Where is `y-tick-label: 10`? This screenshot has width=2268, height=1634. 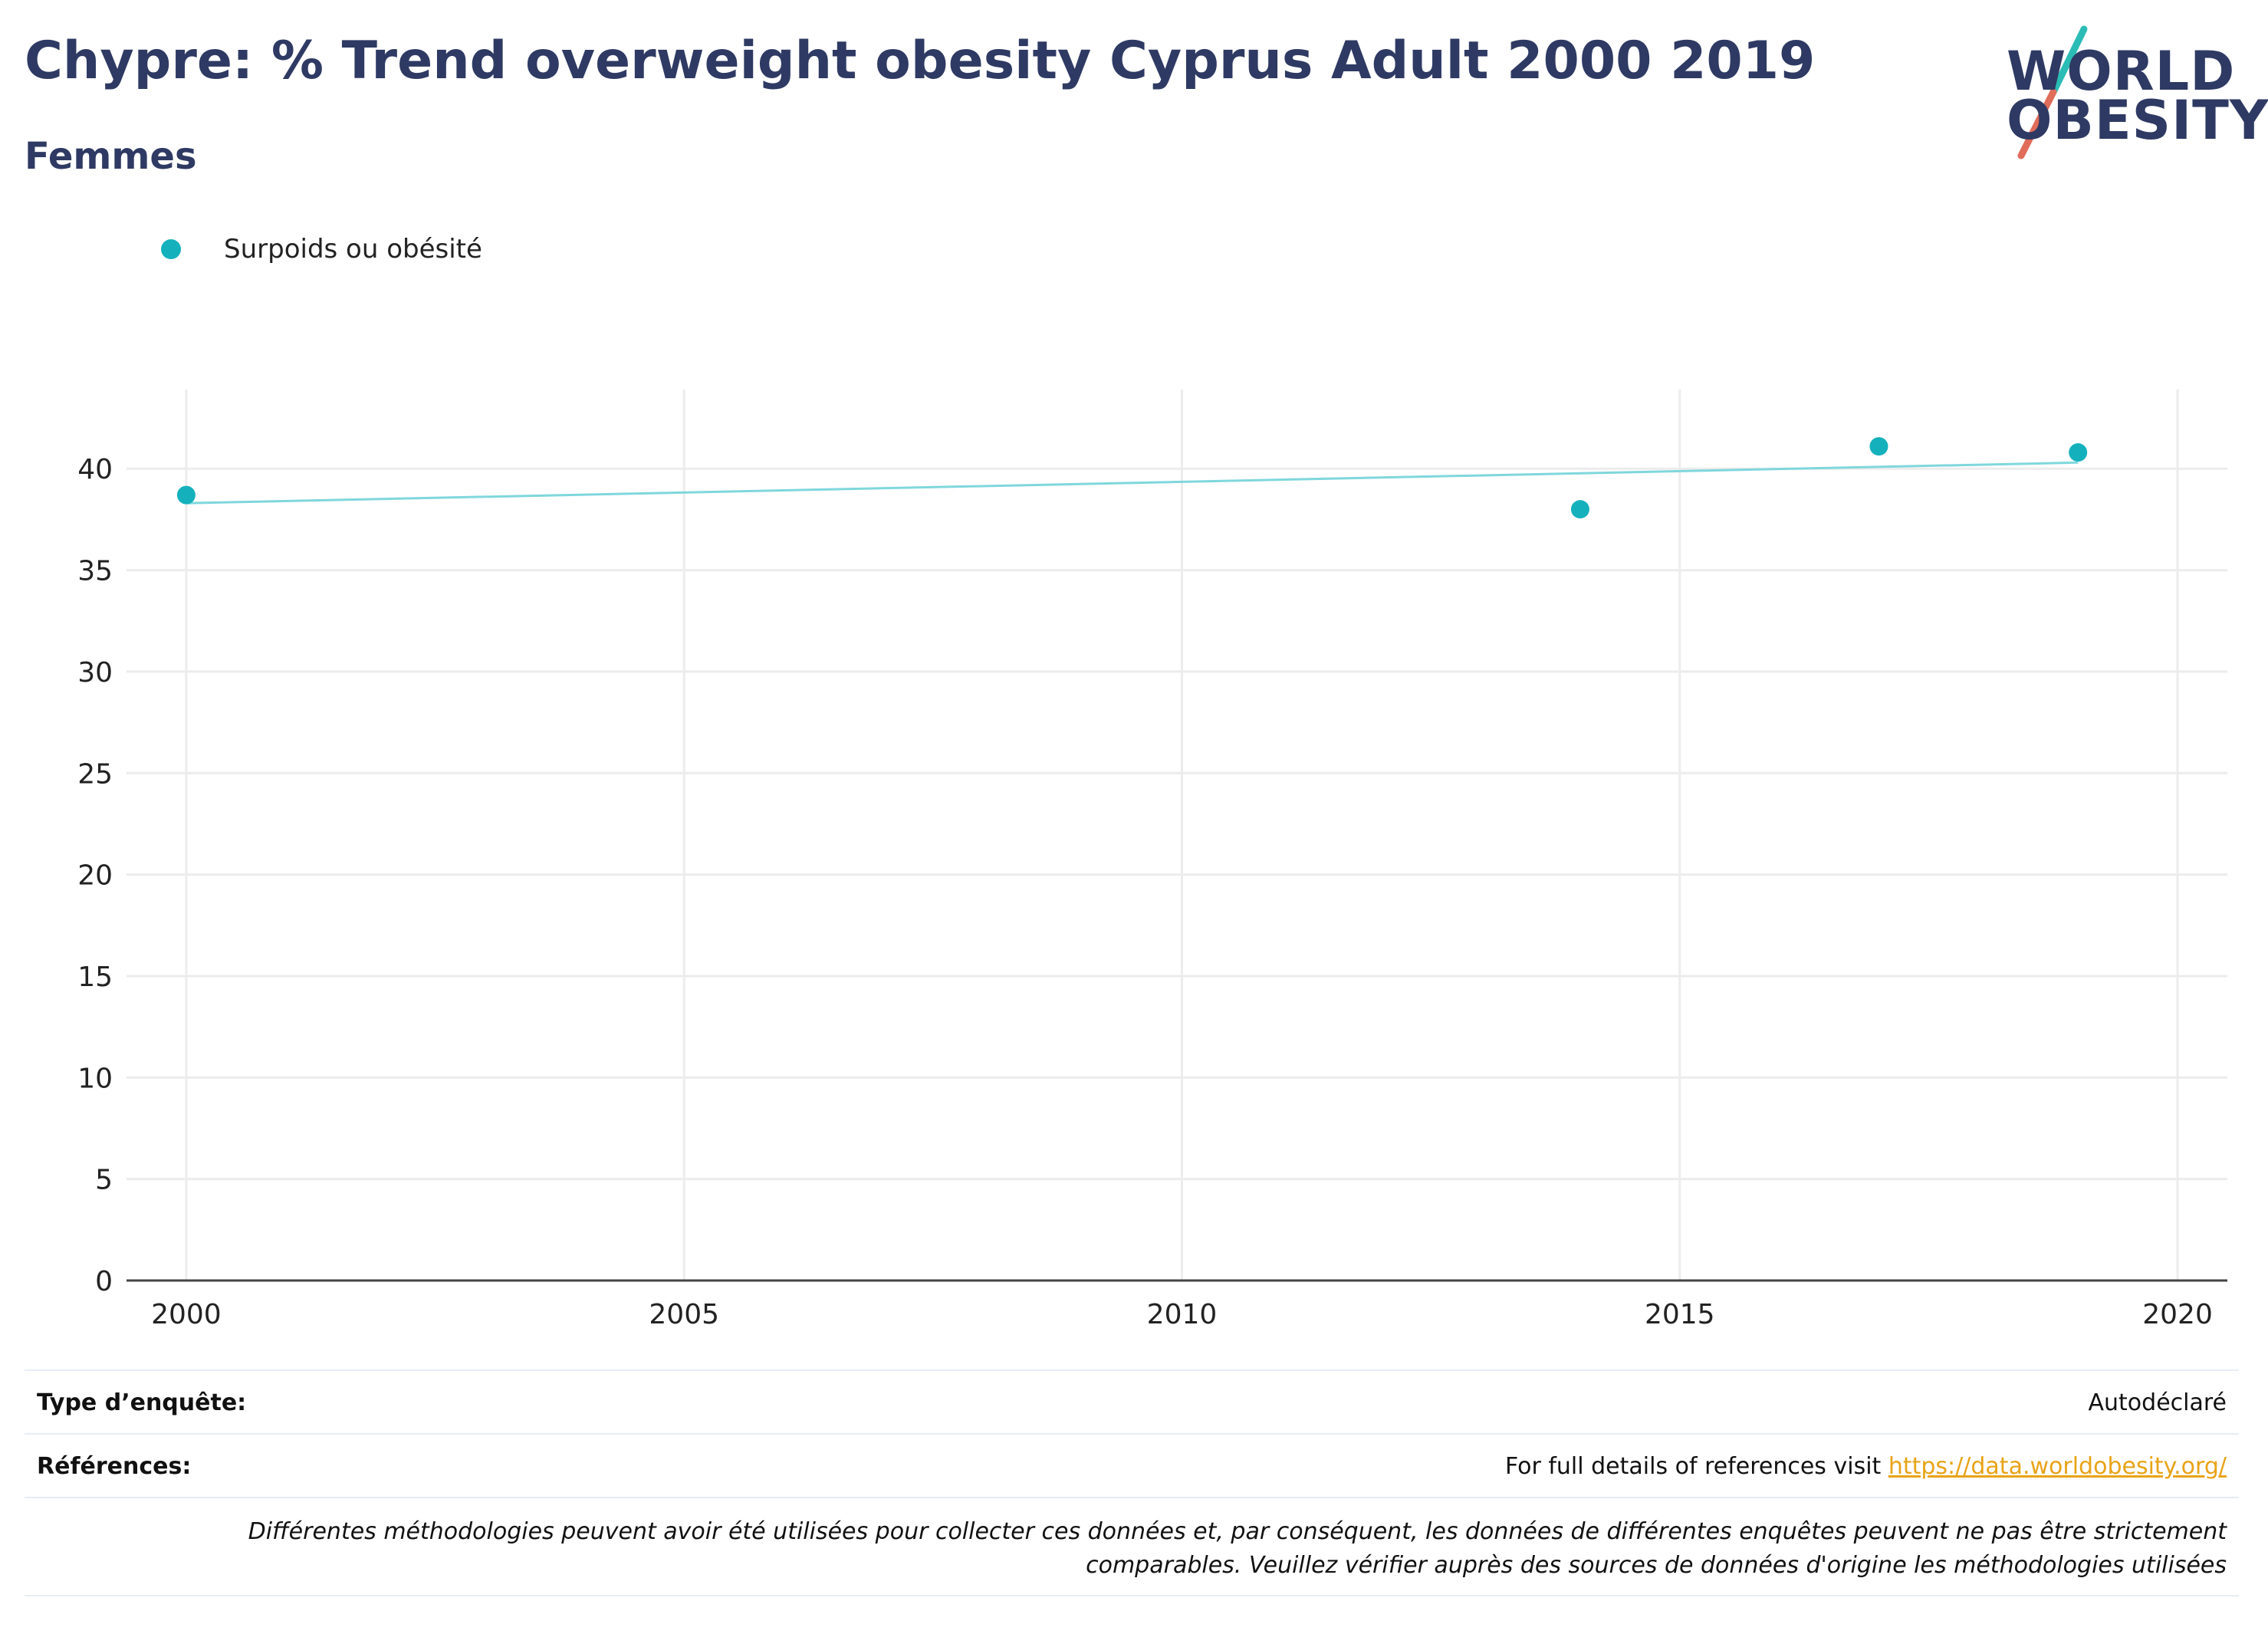
y-tick-label: 10 is located at coordinates (95, 1079).